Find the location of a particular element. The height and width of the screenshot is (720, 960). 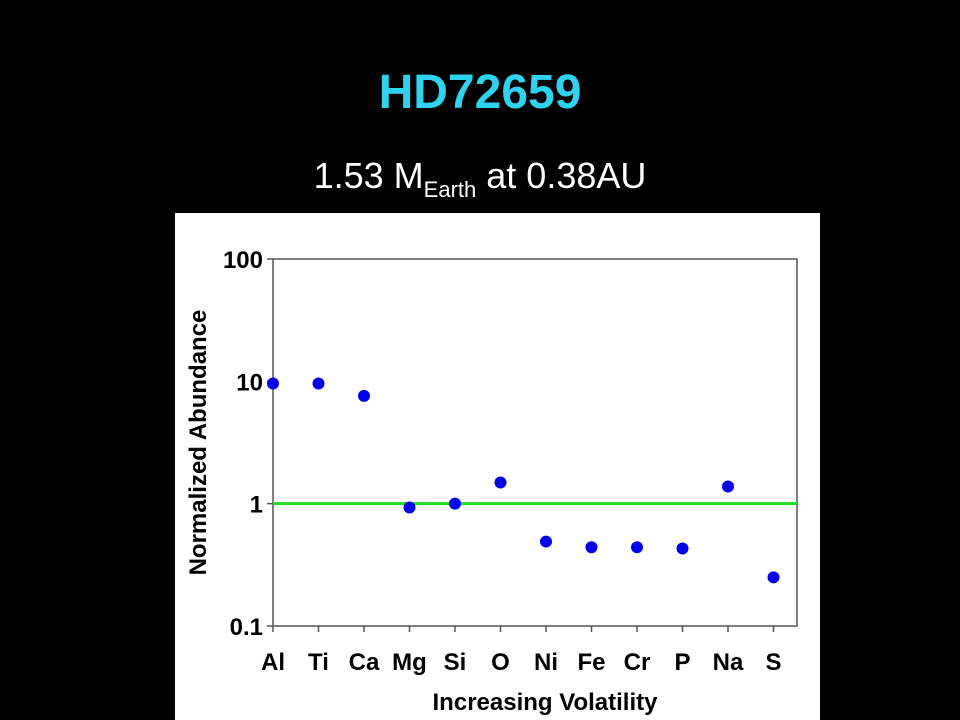

x-tick-label: P is located at coordinates (682, 662).